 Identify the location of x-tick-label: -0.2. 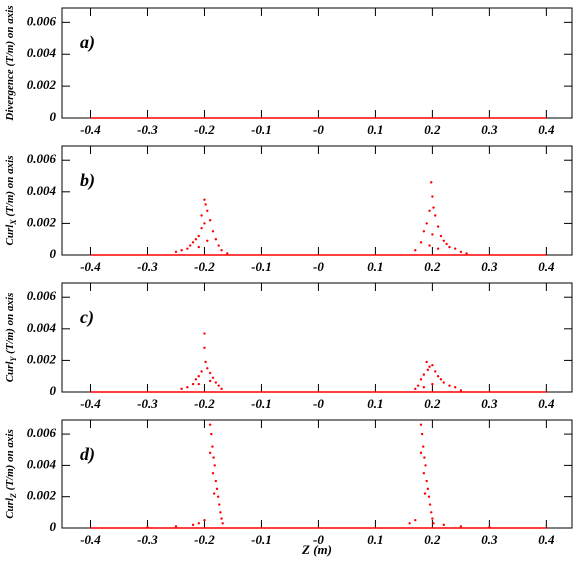
(204, 129).